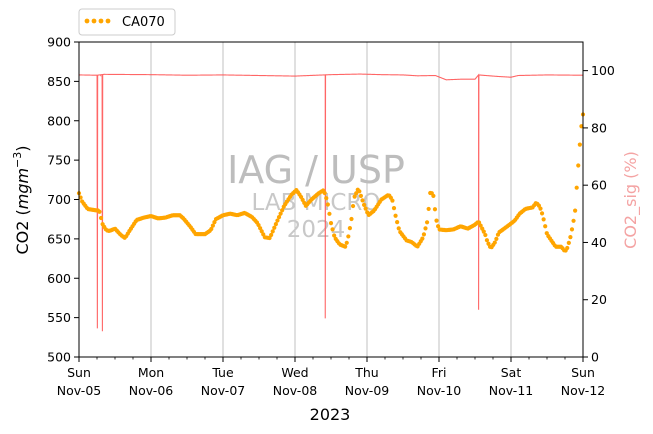  What do you see at coordinates (599, 242) in the screenshot?
I see `y-right-tick-label: 40` at bounding box center [599, 242].